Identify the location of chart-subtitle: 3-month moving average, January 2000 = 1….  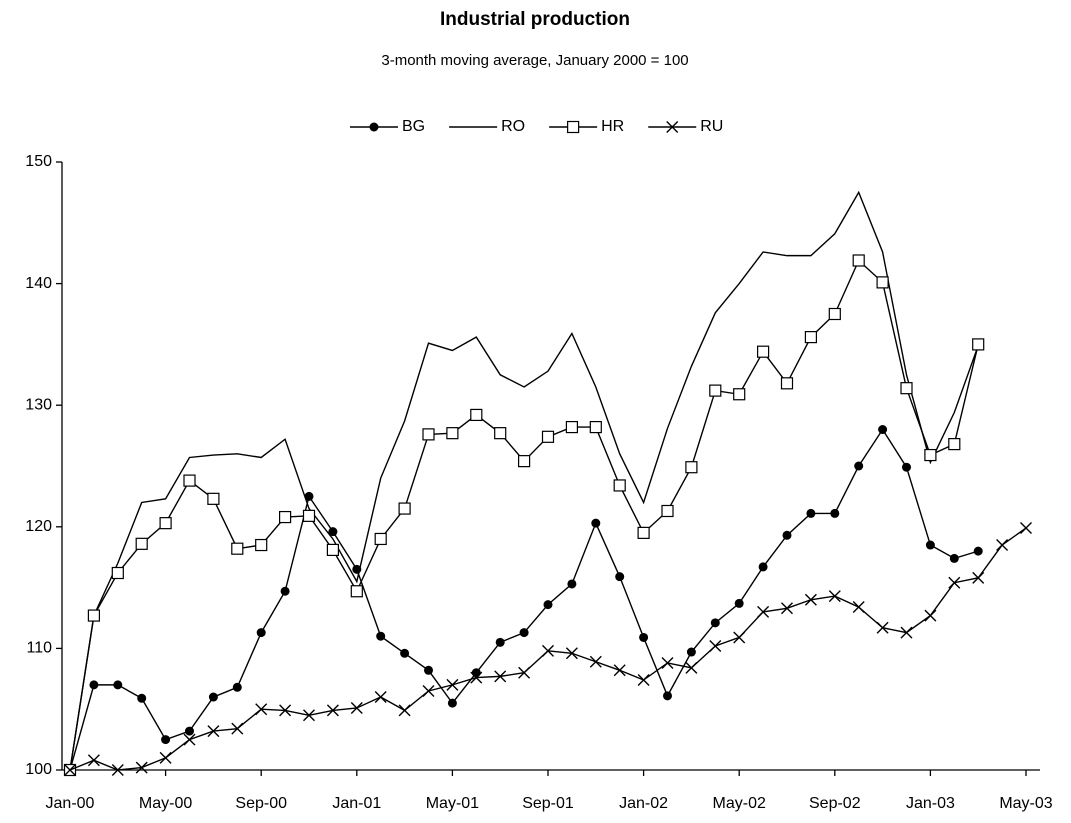
(534, 60).